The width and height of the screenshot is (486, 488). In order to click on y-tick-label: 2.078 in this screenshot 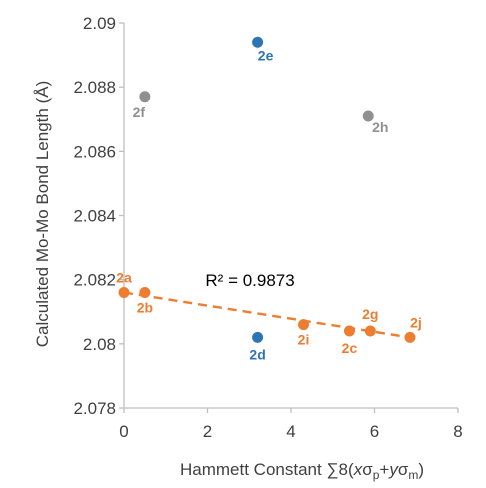, I will do `click(94, 408)`.